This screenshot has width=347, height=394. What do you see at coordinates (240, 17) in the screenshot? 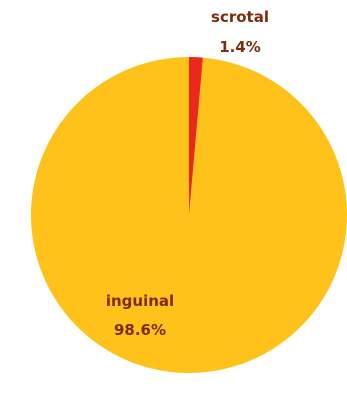
I see `scrotal-label: scrotal` at bounding box center [240, 17].